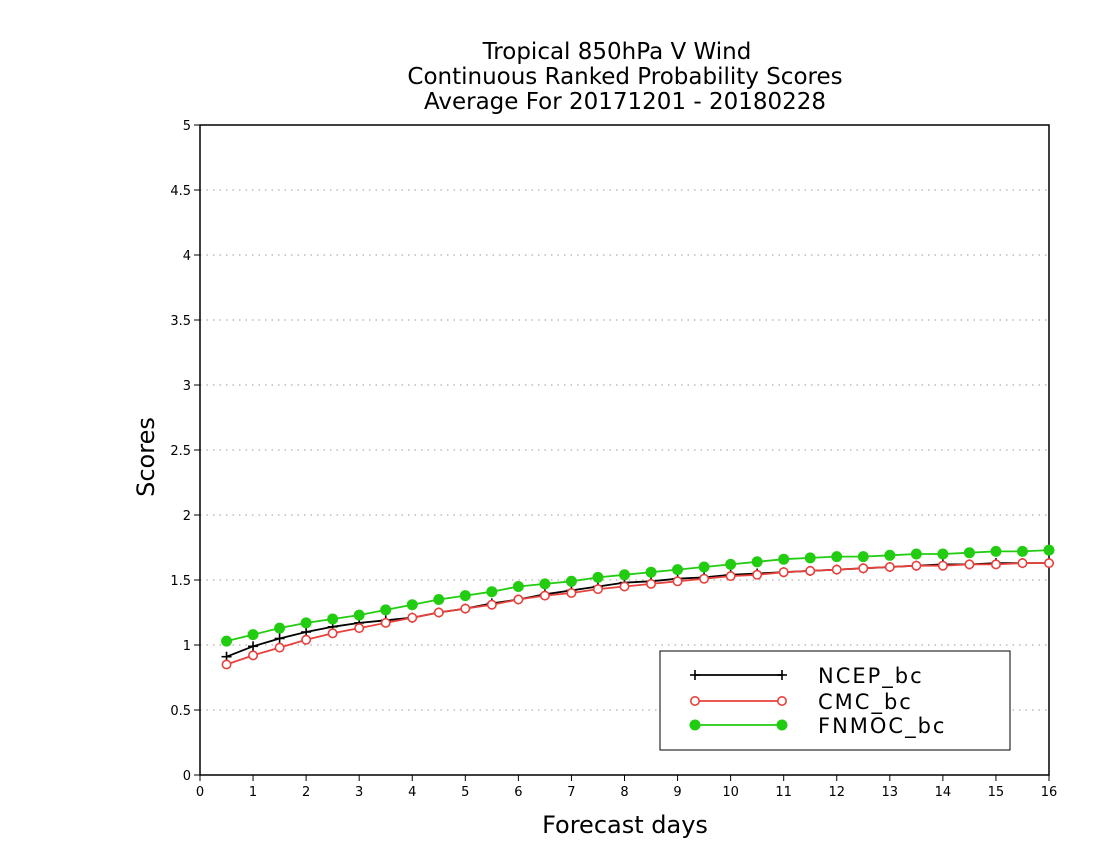 The image size is (1100, 850). I want to click on x-tick-label: 8, so click(624, 792).